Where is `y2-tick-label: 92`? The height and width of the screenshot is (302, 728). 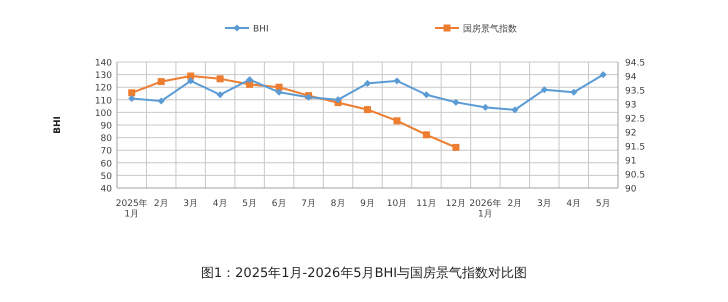 y2-tick-label: 92 is located at coordinates (630, 133).